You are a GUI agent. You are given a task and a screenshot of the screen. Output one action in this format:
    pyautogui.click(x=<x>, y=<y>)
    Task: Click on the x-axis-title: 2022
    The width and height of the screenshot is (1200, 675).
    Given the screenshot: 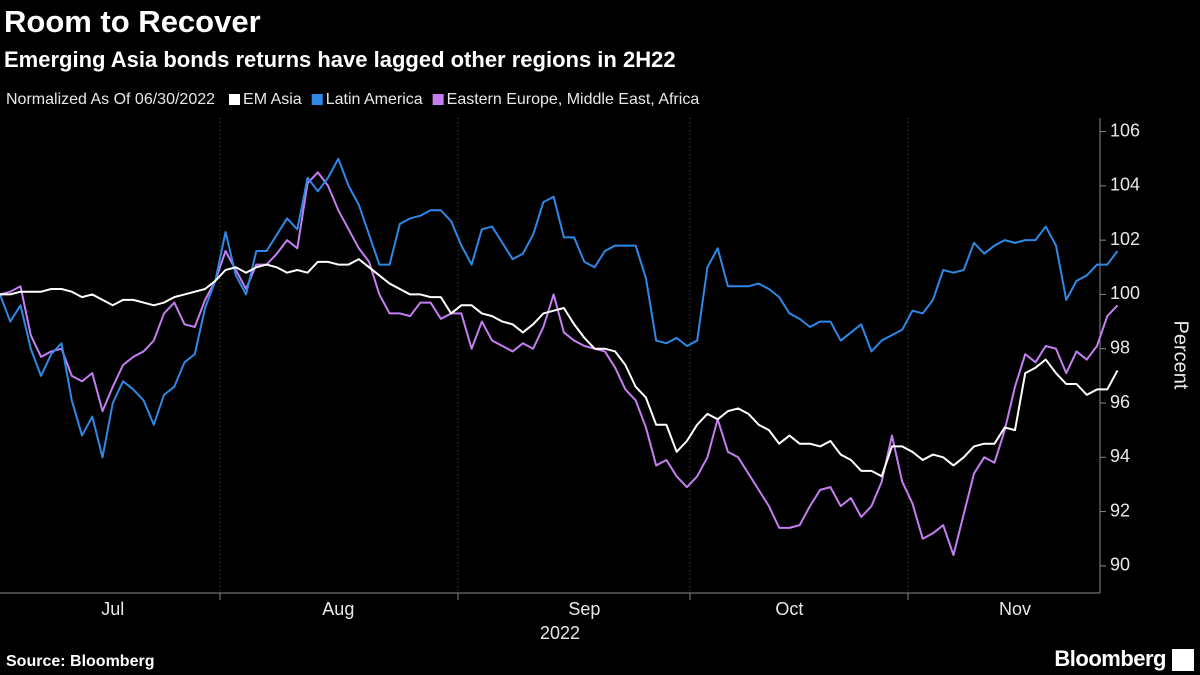 What is the action you would take?
    pyautogui.click(x=560, y=633)
    